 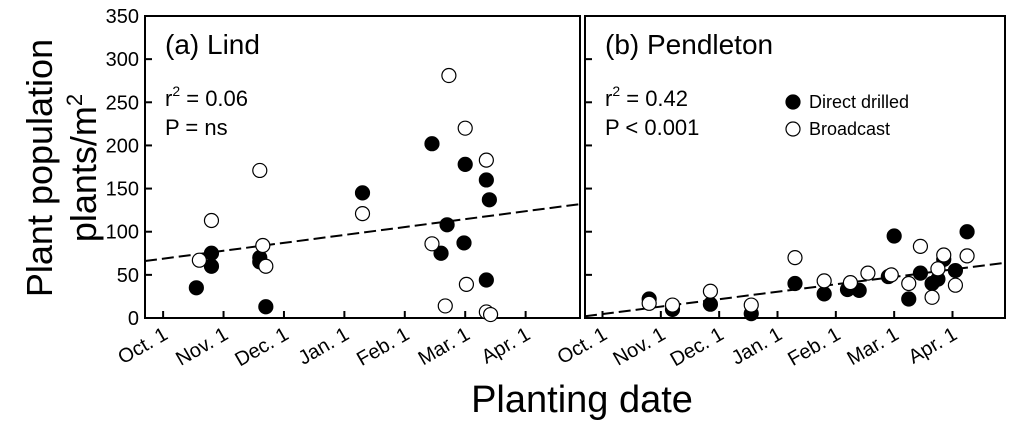 I want to click on panel-title: (a) Lind, so click(x=212, y=44).